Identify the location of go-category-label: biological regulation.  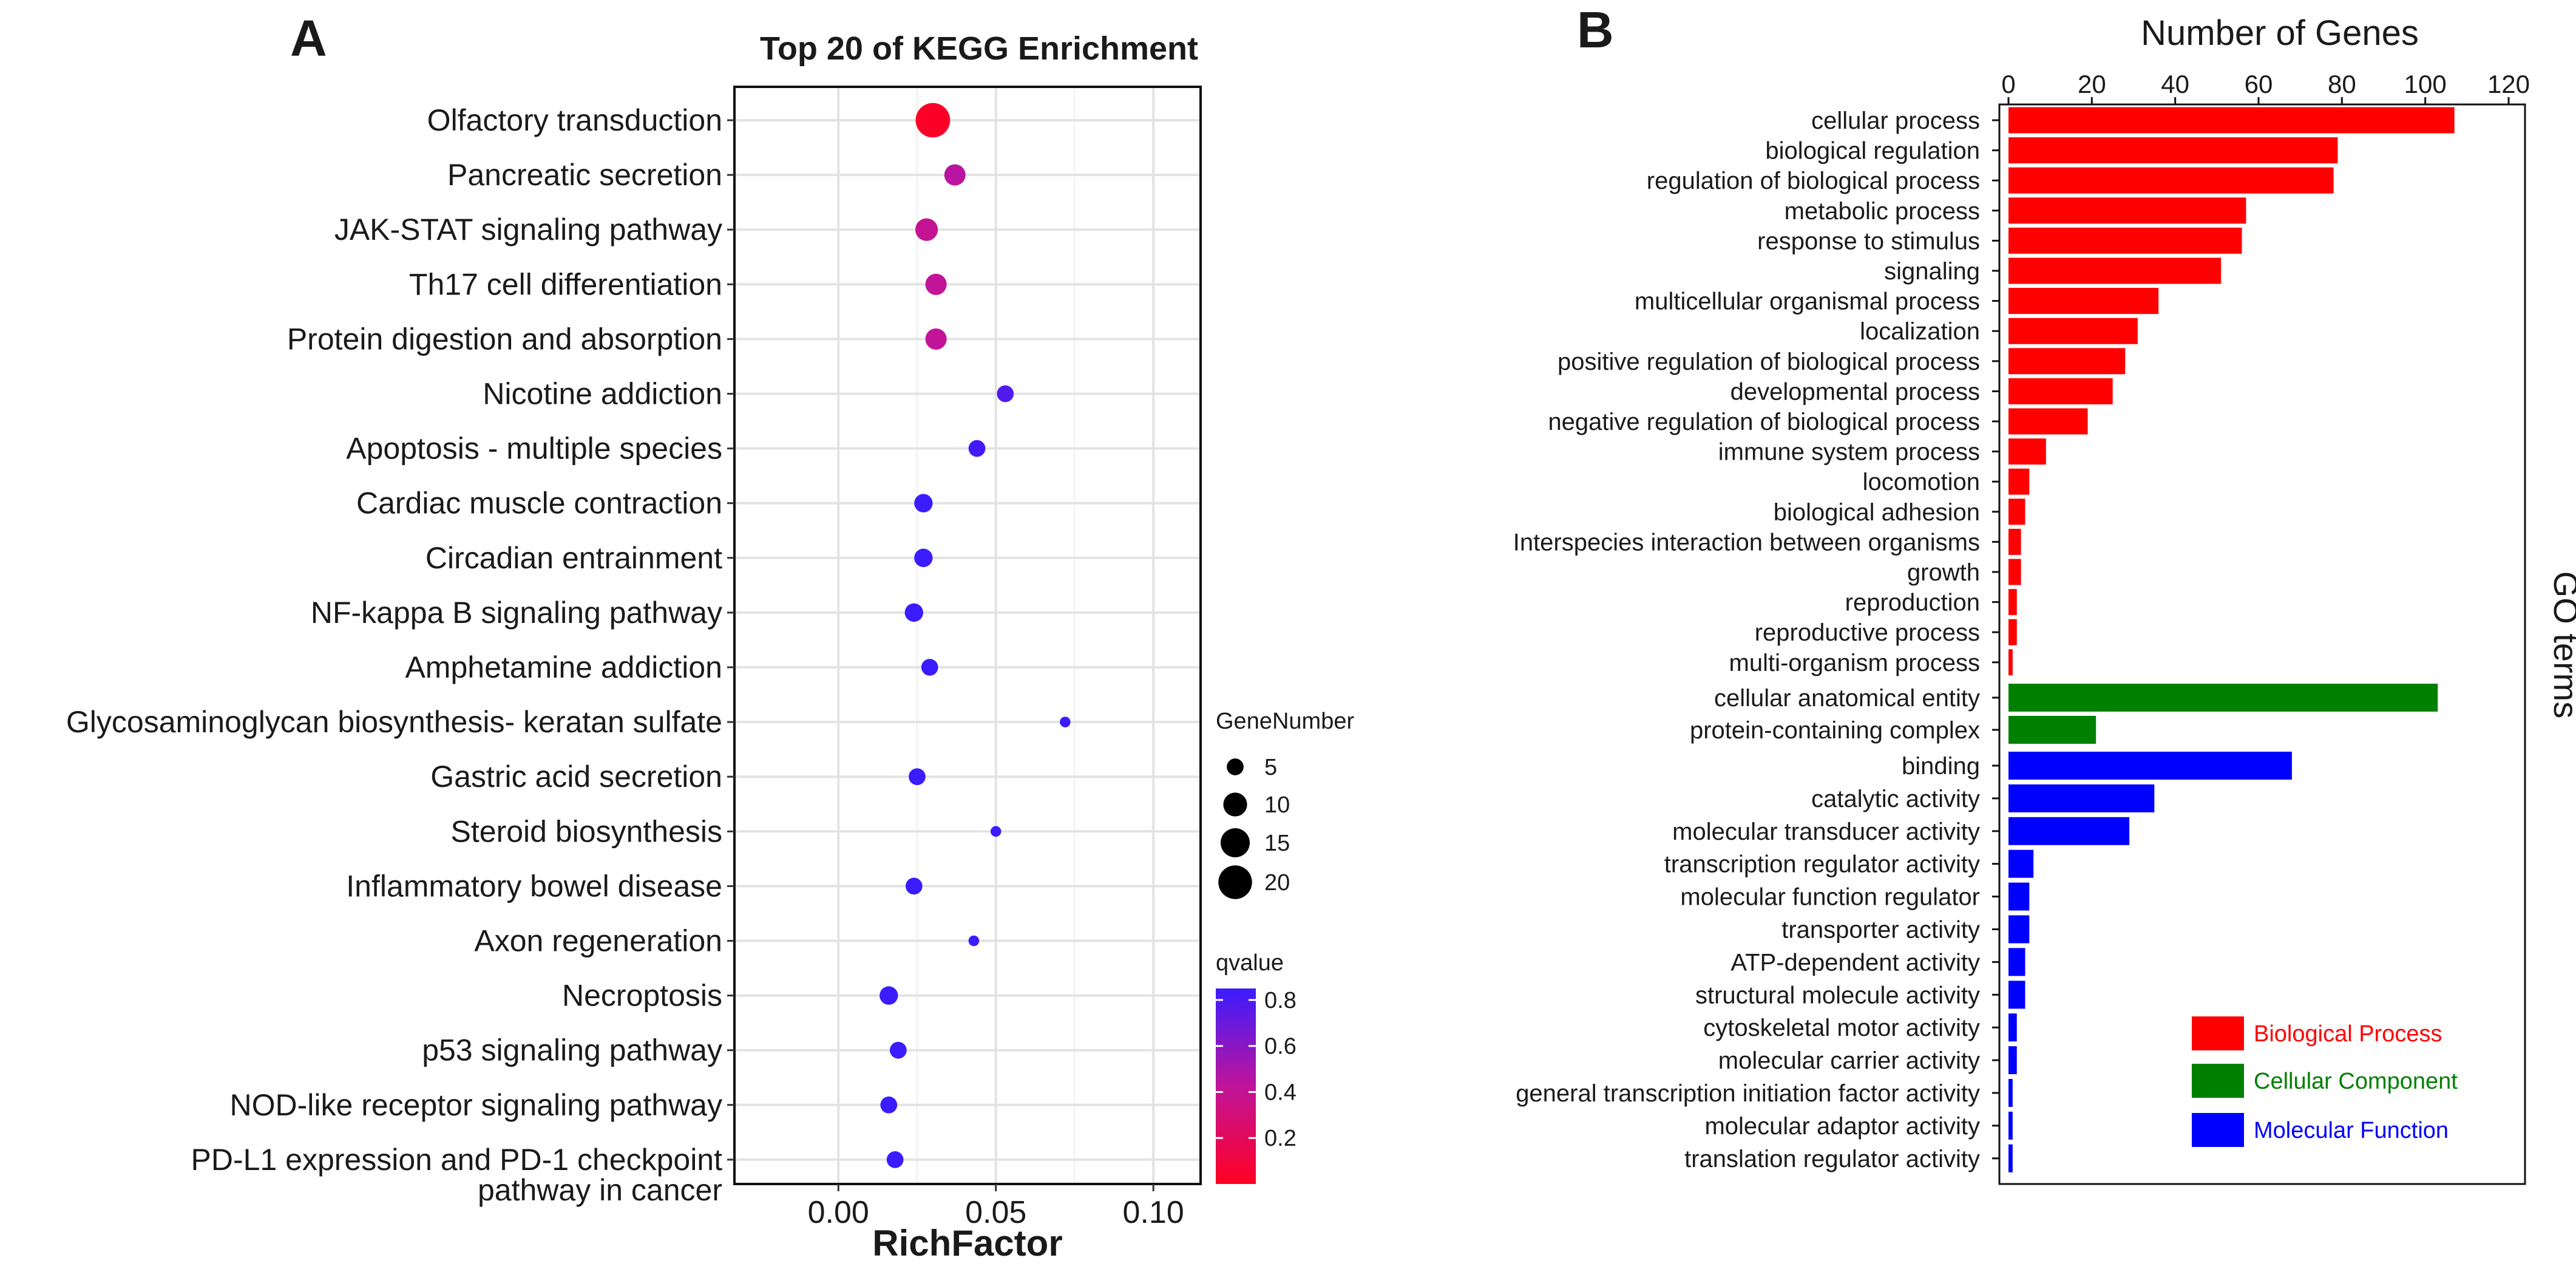
(1872, 151).